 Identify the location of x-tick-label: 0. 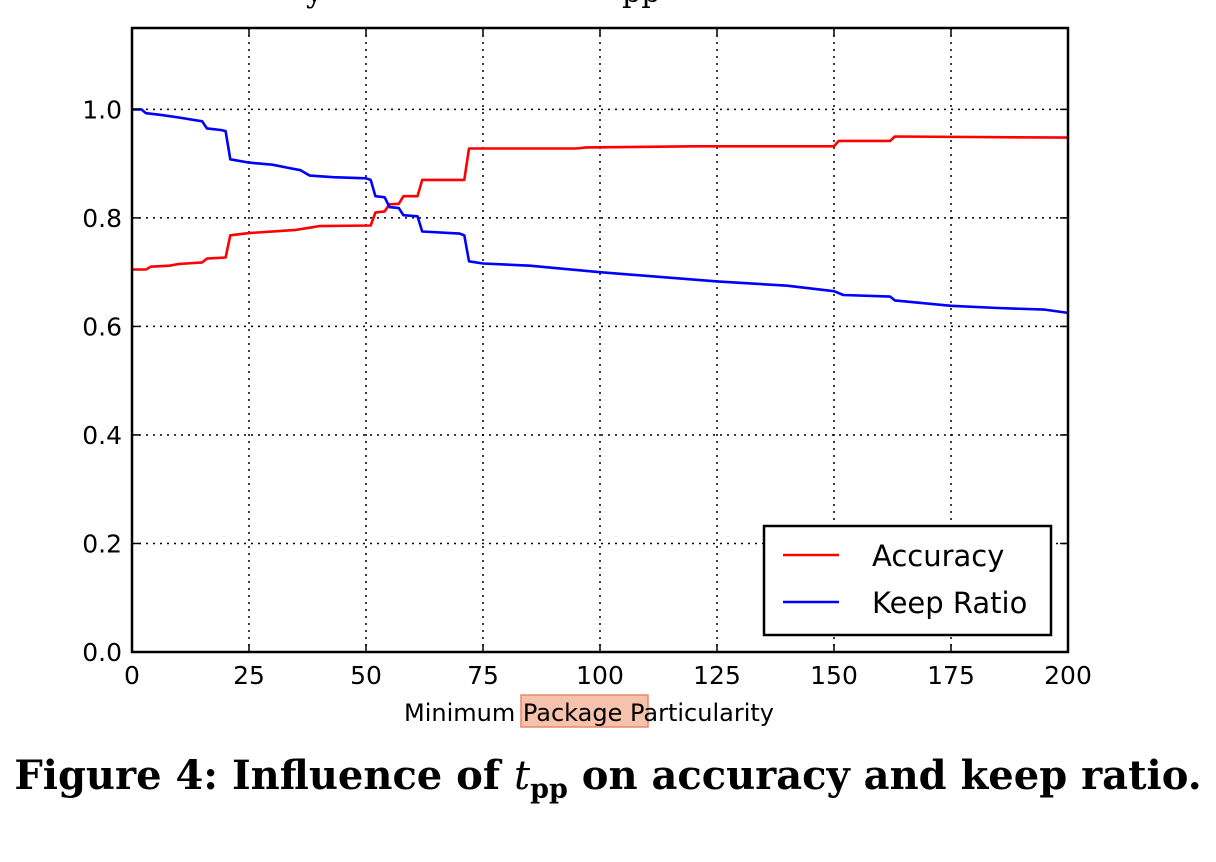
(132, 675).